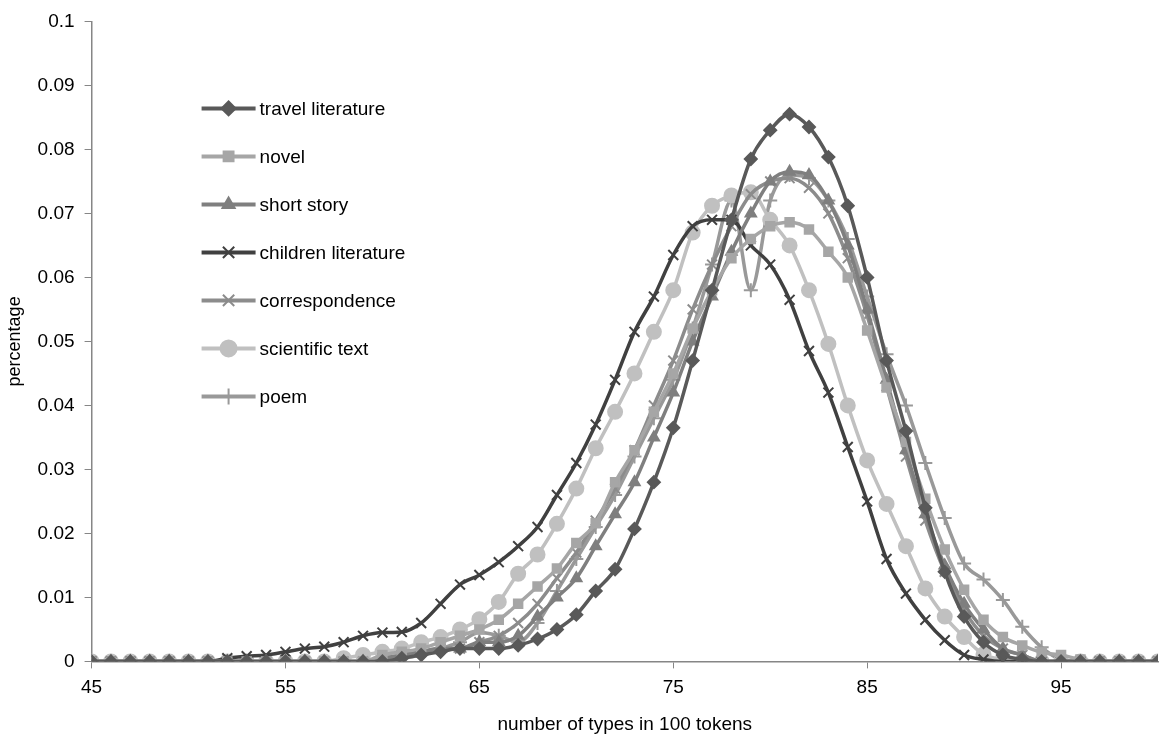  What do you see at coordinates (56, 212) in the screenshot?
I see `y-tick-label: 0.07` at bounding box center [56, 212].